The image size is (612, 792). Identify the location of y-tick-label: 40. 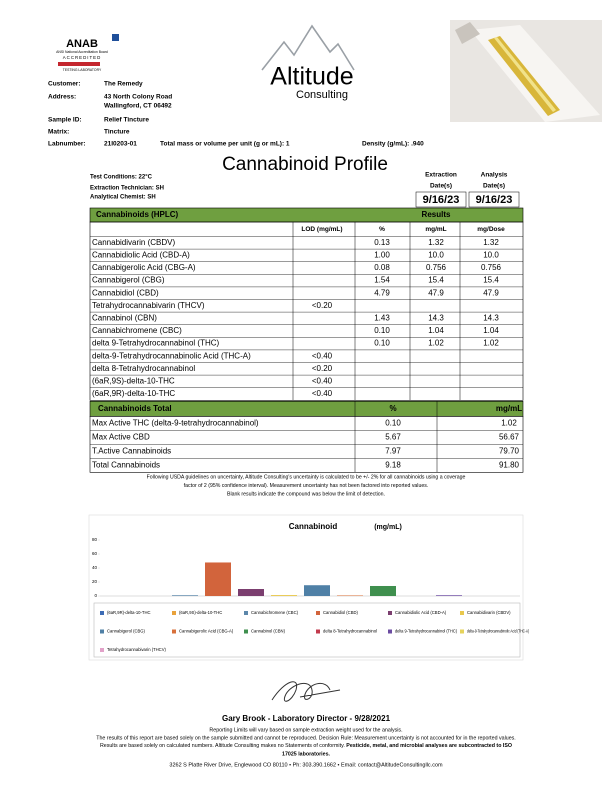
(95, 567).